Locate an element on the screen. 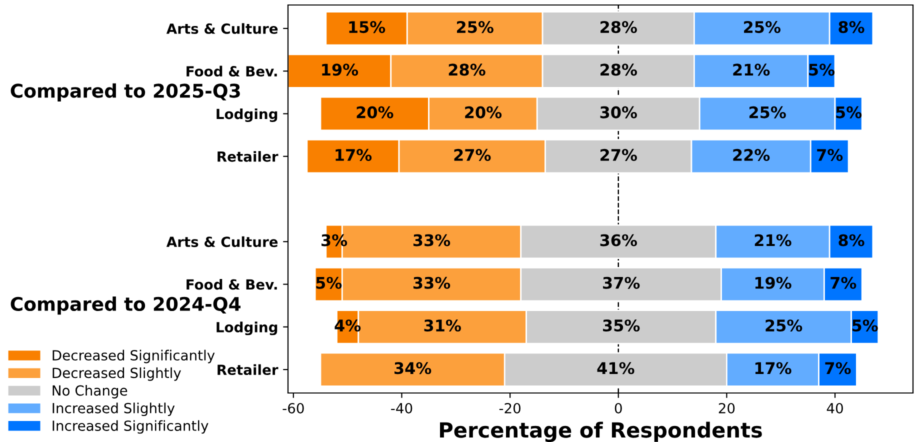 Image resolution: width=919 pixels, height=442 pixels. x-tick-label: -40 is located at coordinates (401, 408).